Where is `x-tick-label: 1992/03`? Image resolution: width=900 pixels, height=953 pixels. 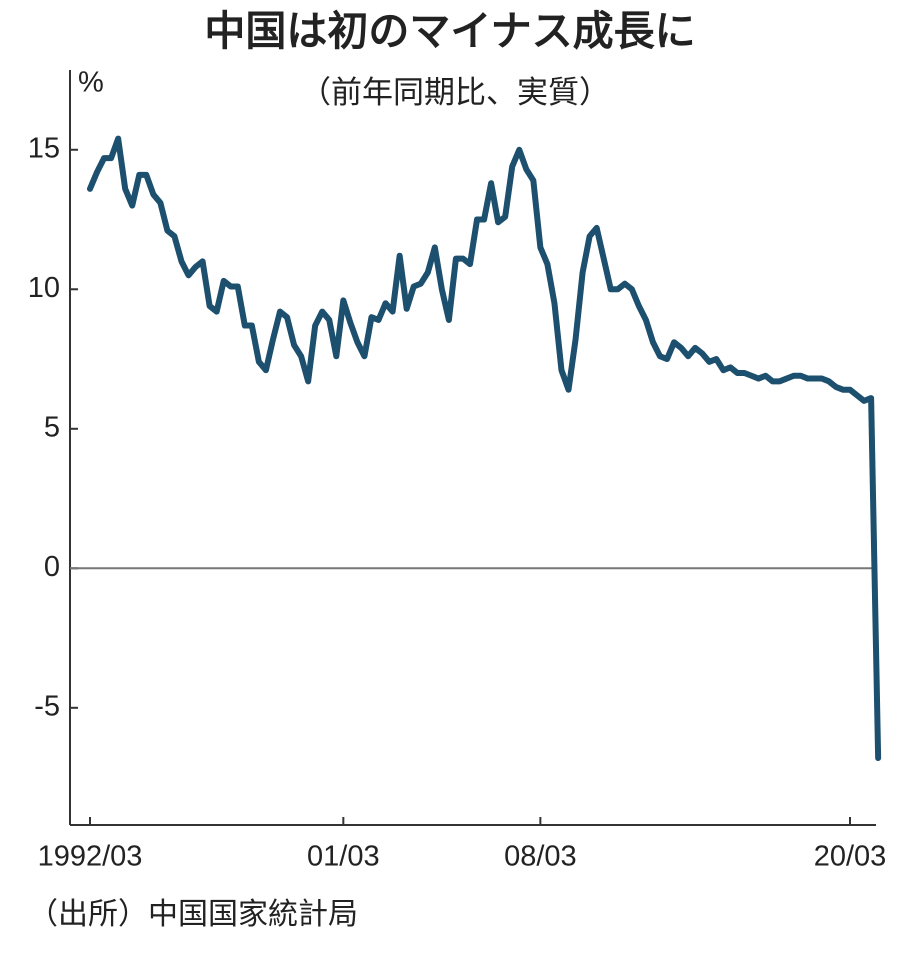
x-tick-label: 1992/03 is located at coordinates (90, 857).